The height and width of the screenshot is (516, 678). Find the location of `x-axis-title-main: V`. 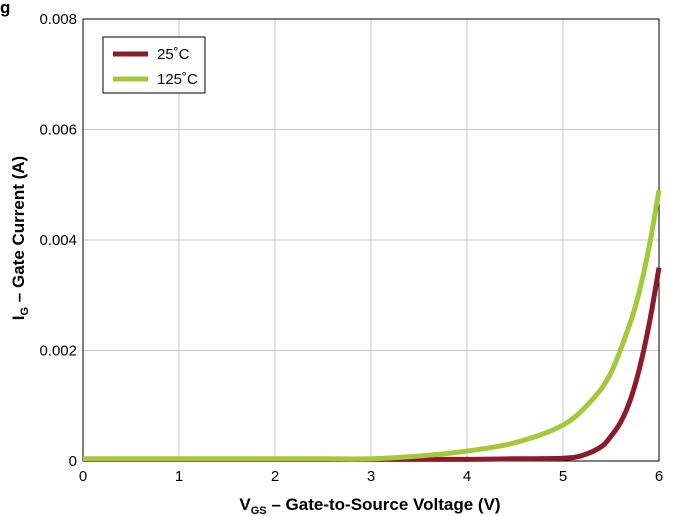

x-axis-title-main: V is located at coordinates (245, 504).